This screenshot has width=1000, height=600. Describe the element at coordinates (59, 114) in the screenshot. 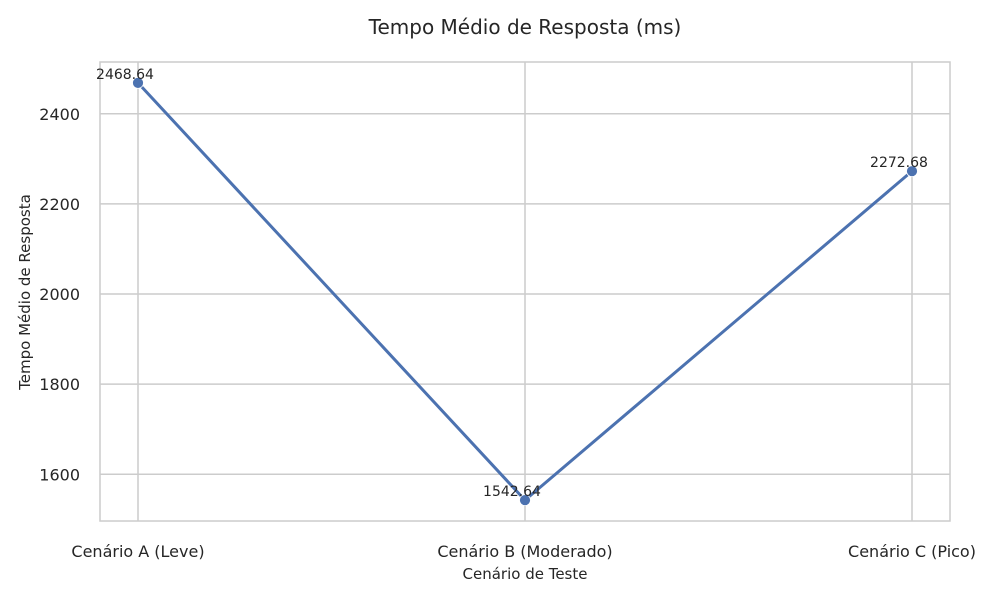

I see `y-tick-label: 2400` at that location.